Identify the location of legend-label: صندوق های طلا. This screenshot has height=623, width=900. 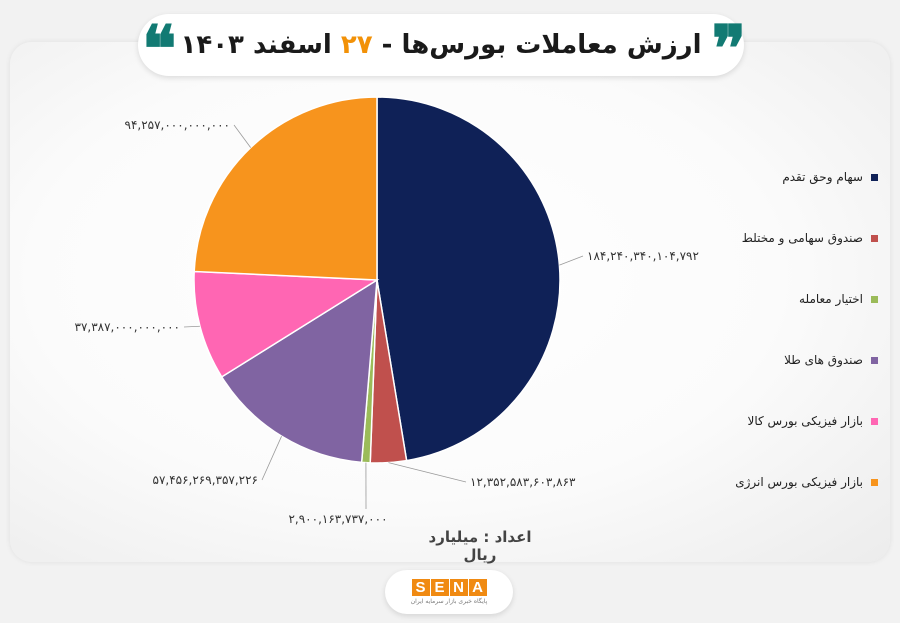
(823, 360).